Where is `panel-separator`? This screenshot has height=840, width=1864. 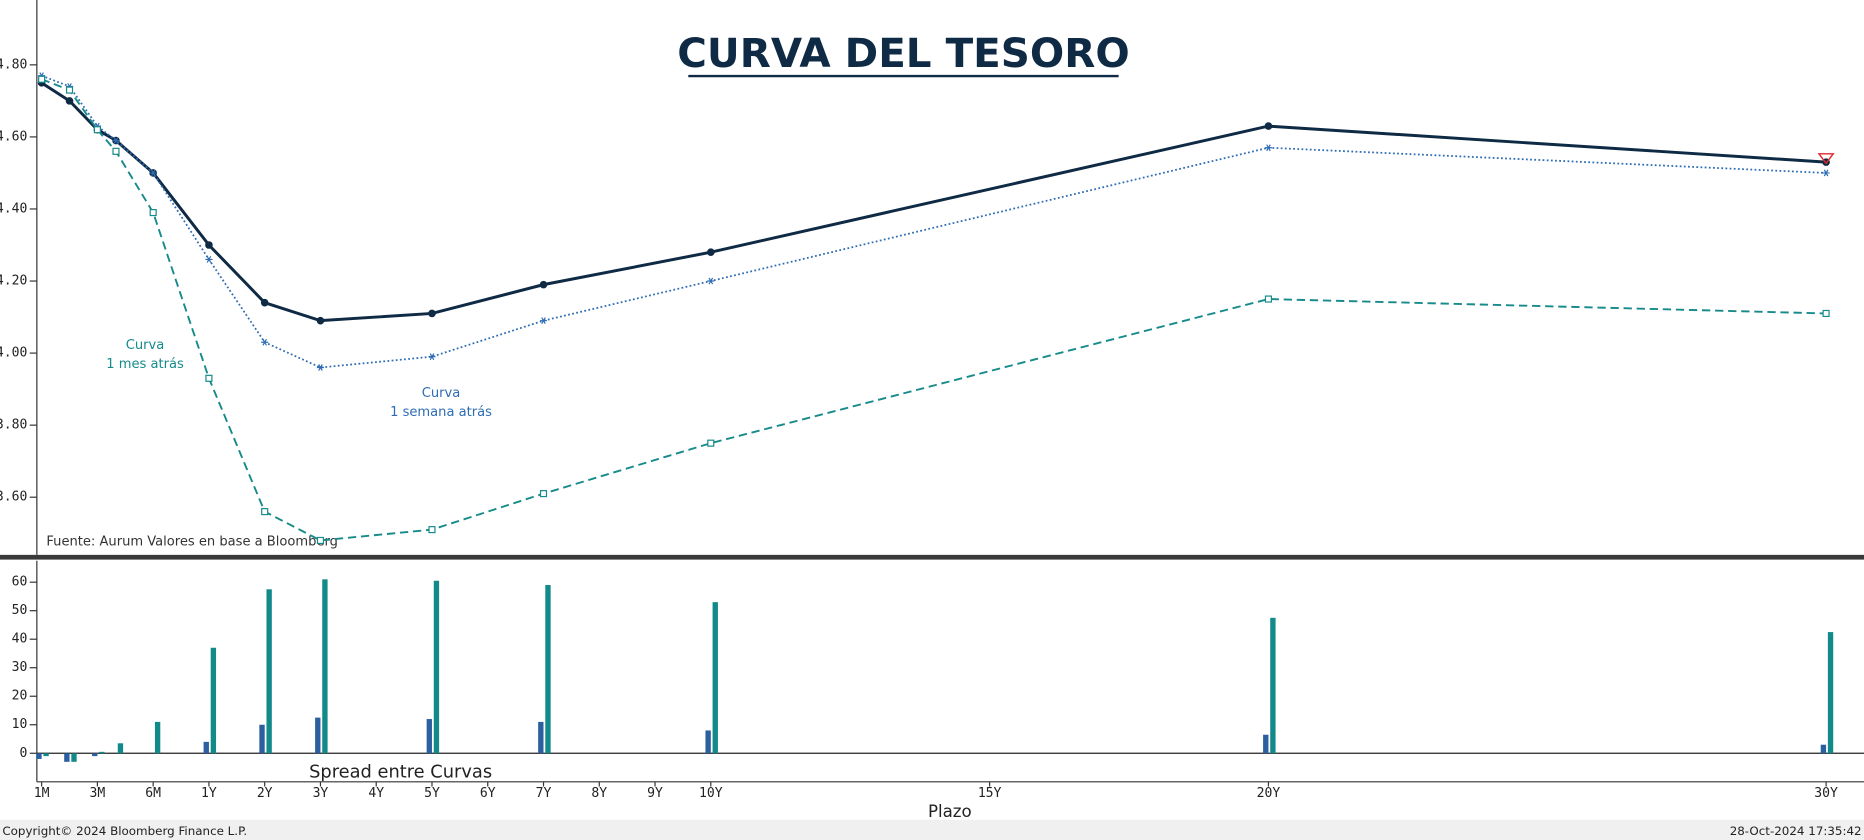 panel-separator is located at coordinates (932, 557).